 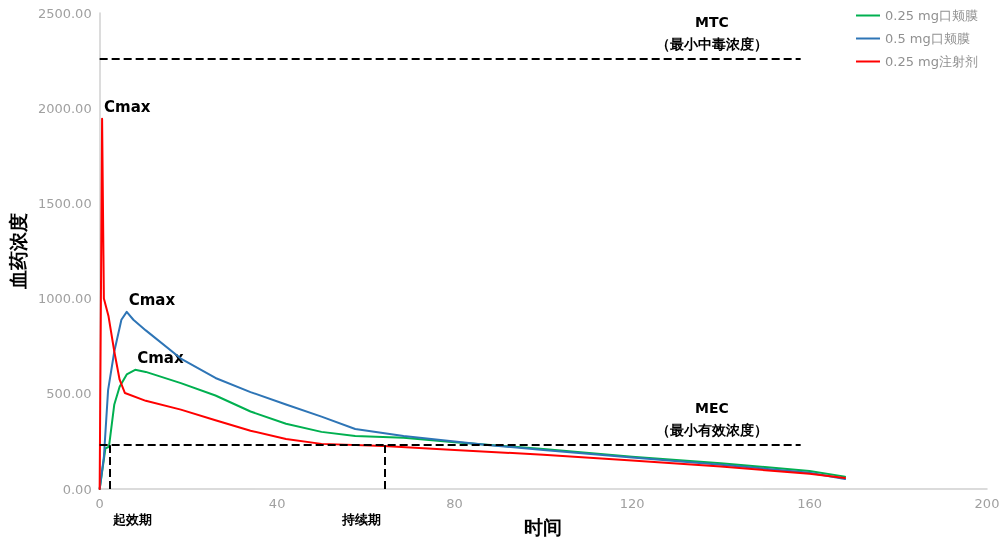 I want to click on y-axis-title: 血药浓度, so click(x=17, y=251).